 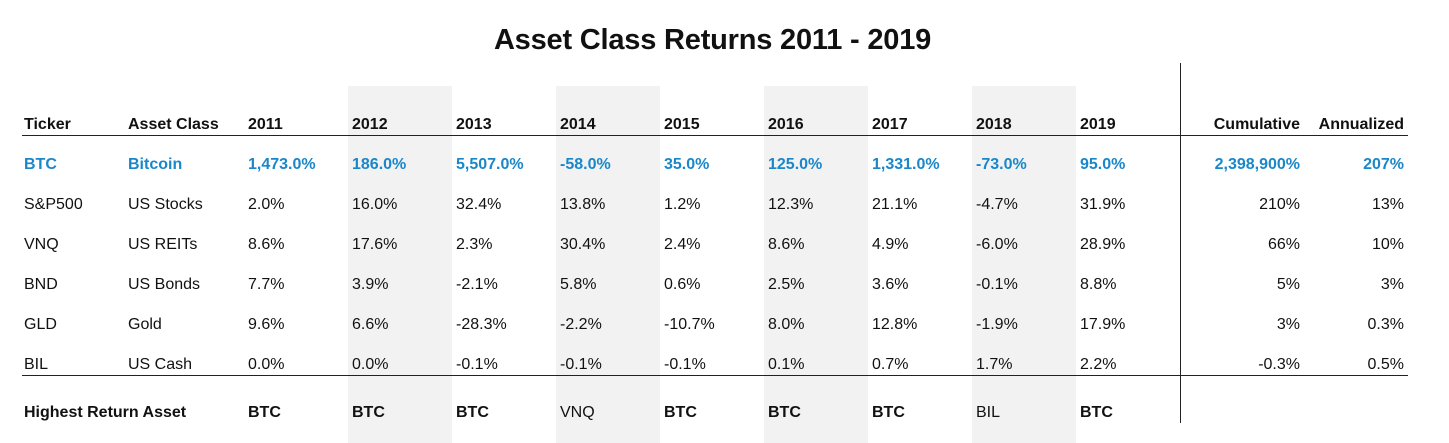 I want to click on return-cell: -6.0%, so click(x=997, y=244).